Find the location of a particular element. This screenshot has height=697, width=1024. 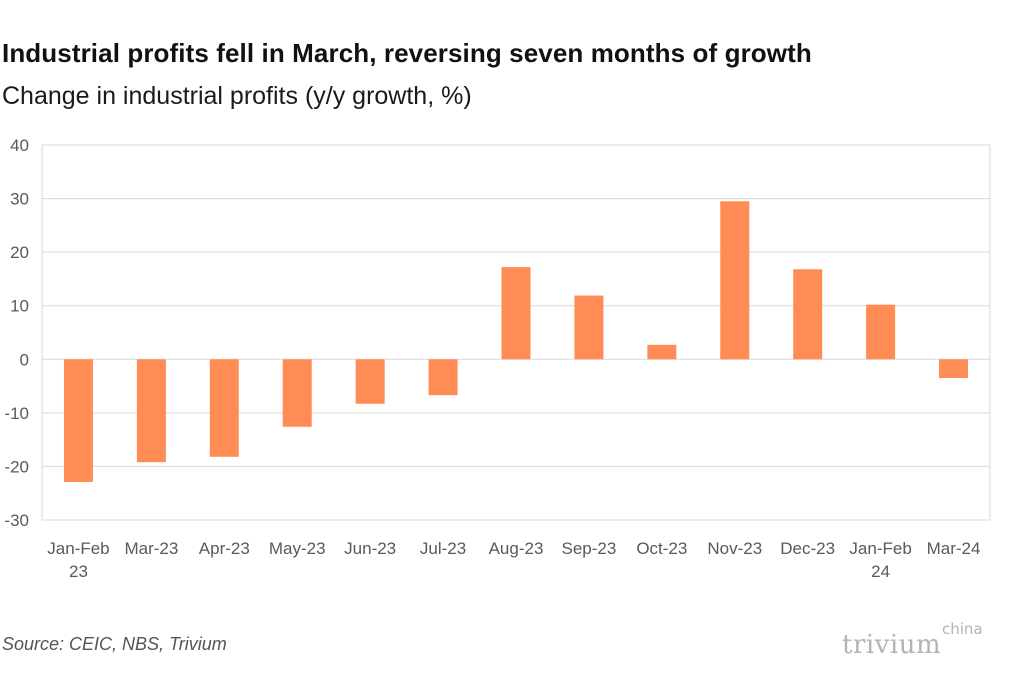

x-tick-label: Jun-23 is located at coordinates (370, 548).